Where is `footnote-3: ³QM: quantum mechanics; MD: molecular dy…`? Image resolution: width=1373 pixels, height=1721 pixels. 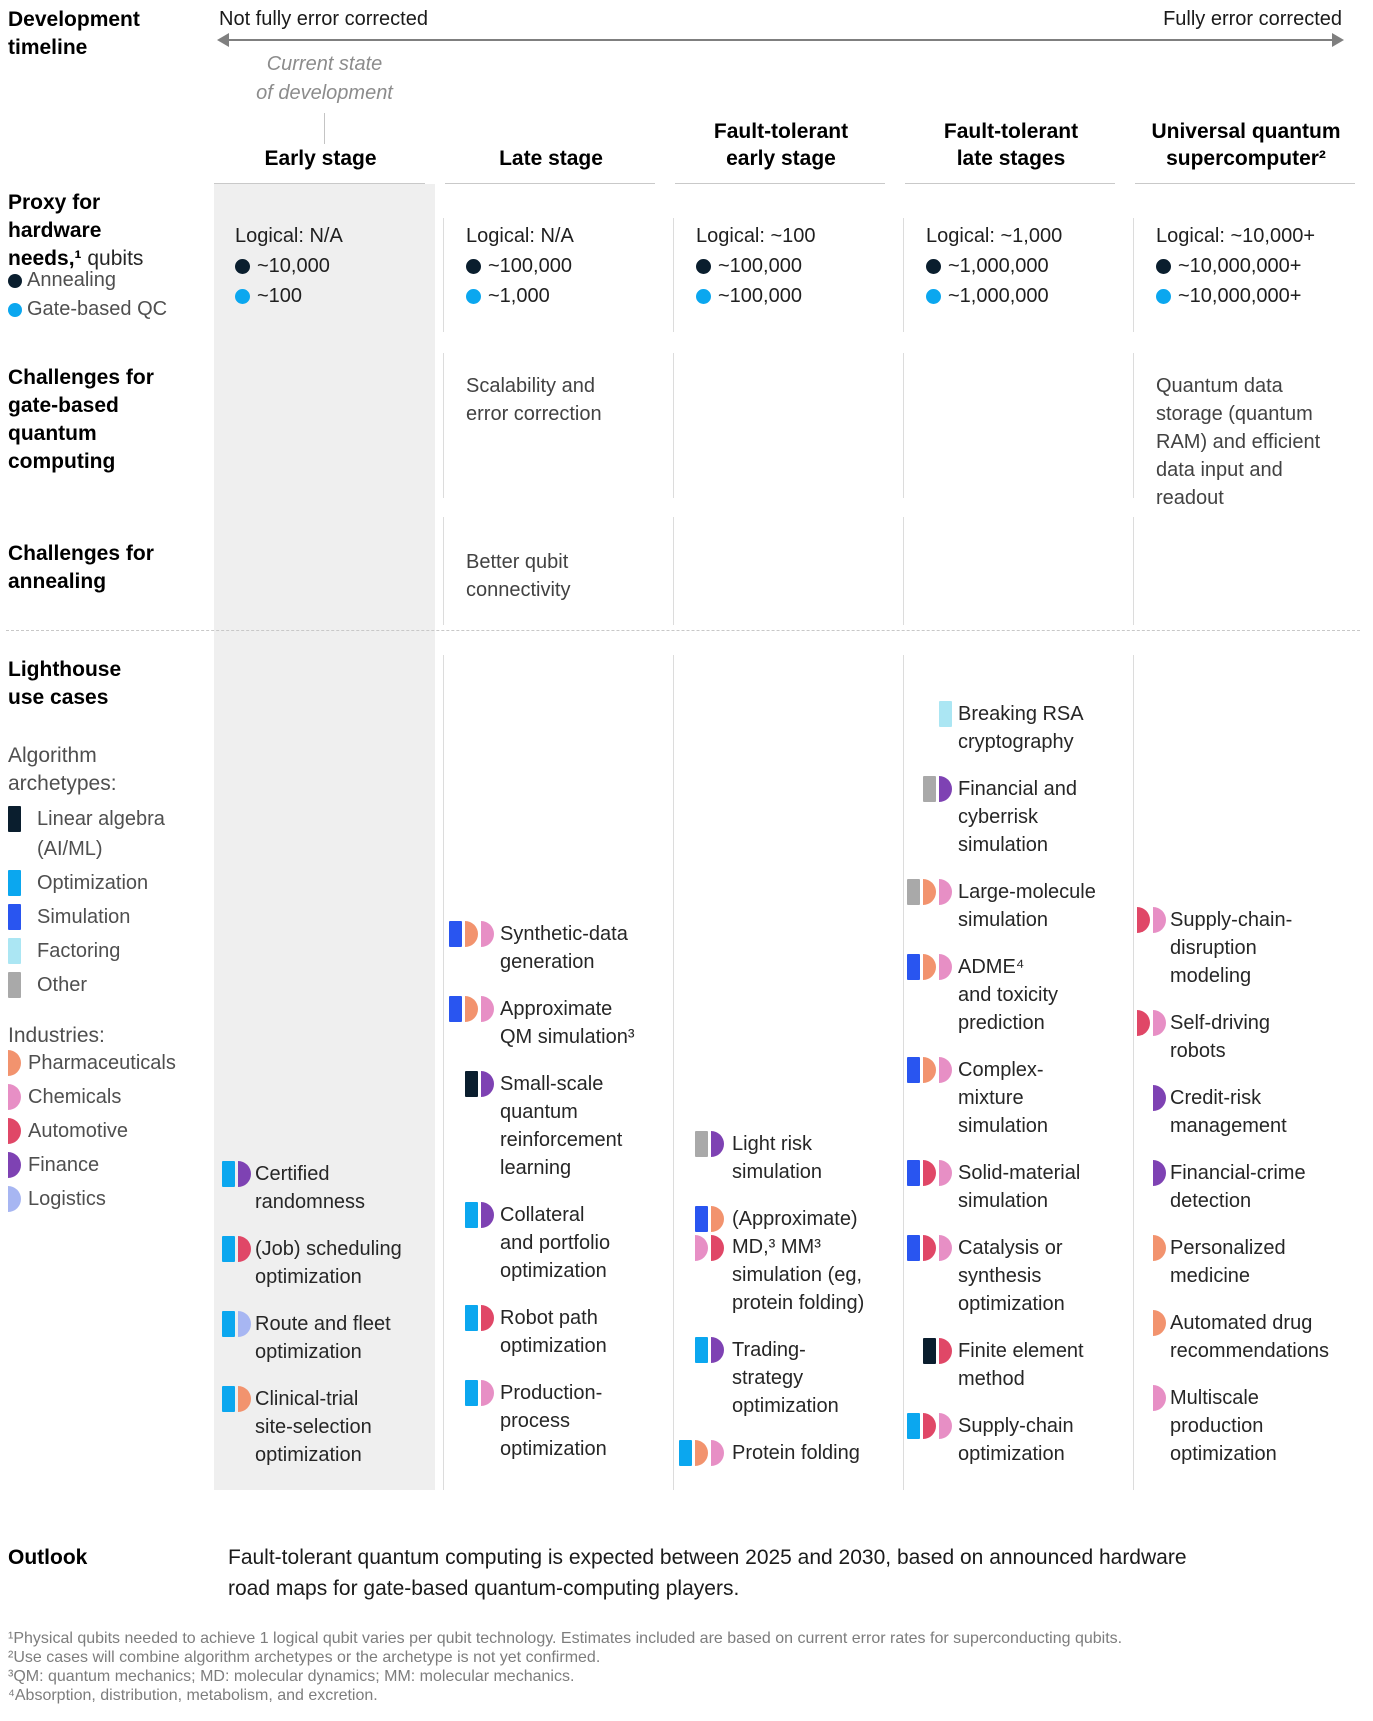 footnote-3: ³QM: quantum mechanics; MD: molecular dy… is located at coordinates (291, 1676).